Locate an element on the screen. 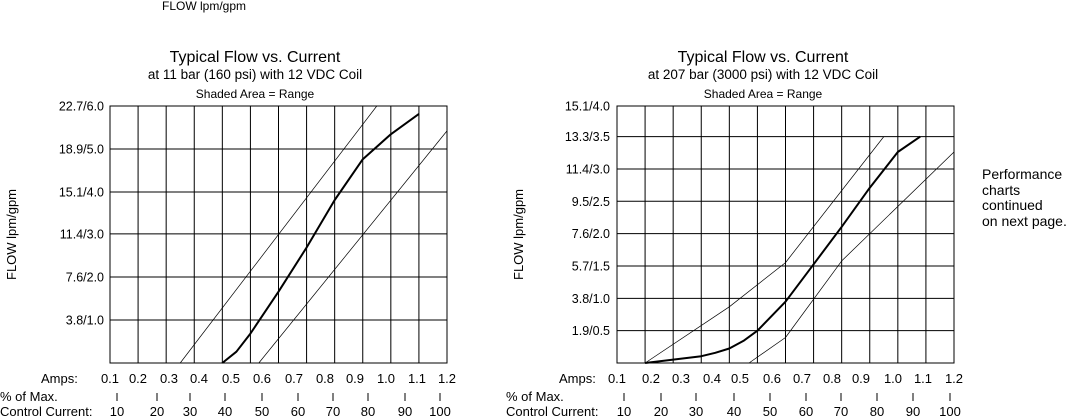 The height and width of the screenshot is (418, 1081). y-tick-label: 18.9/5.0 is located at coordinates (81, 150).